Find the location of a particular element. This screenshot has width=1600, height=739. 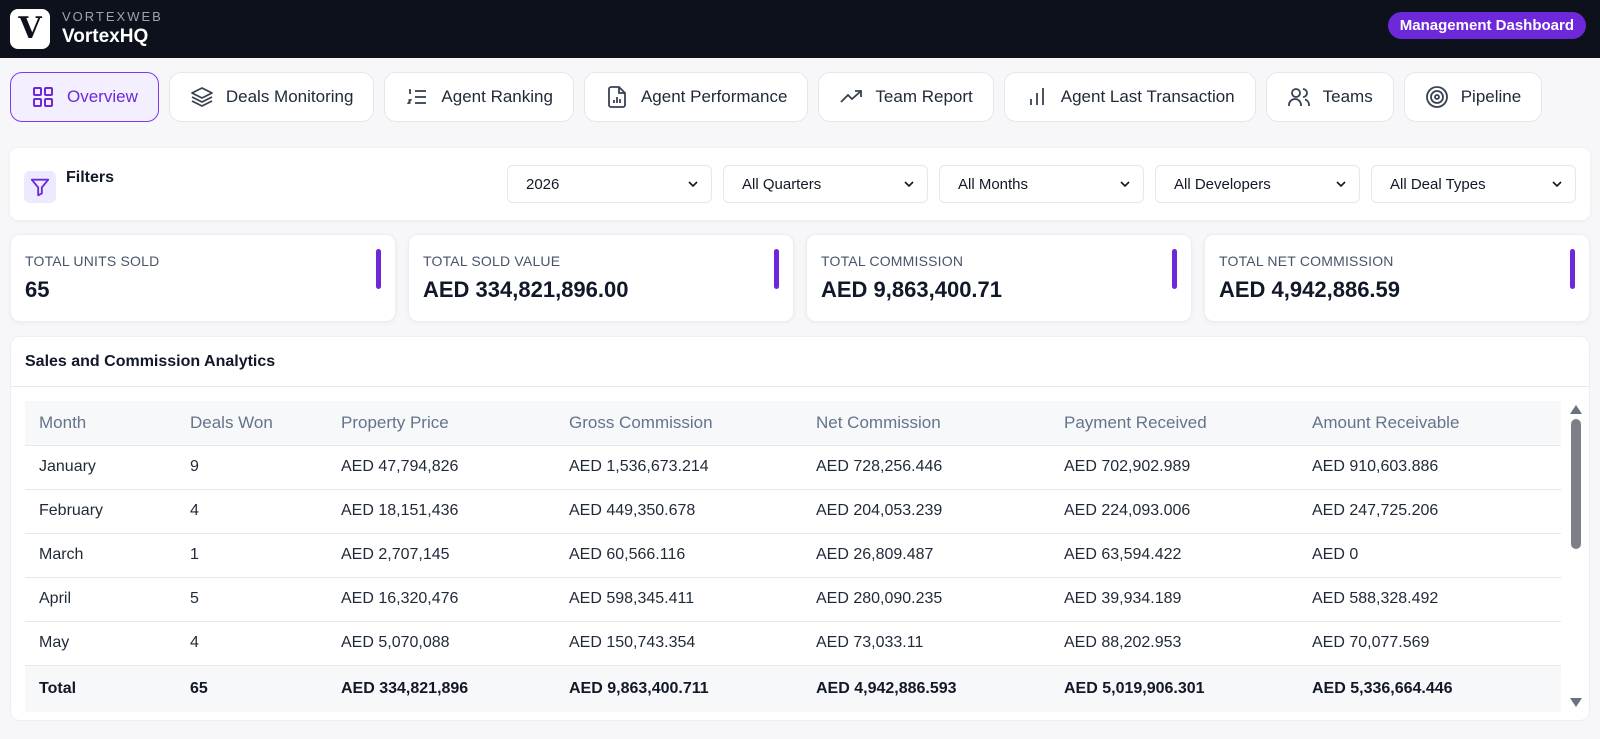

brand-company: VORTEXWEB is located at coordinates (112, 16).